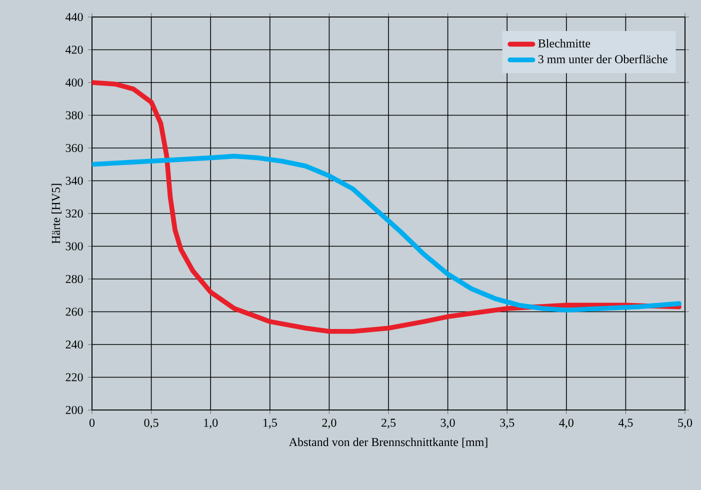 This screenshot has width=701, height=490. What do you see at coordinates (685, 423) in the screenshot?
I see `x-tick-label: 5,0` at bounding box center [685, 423].